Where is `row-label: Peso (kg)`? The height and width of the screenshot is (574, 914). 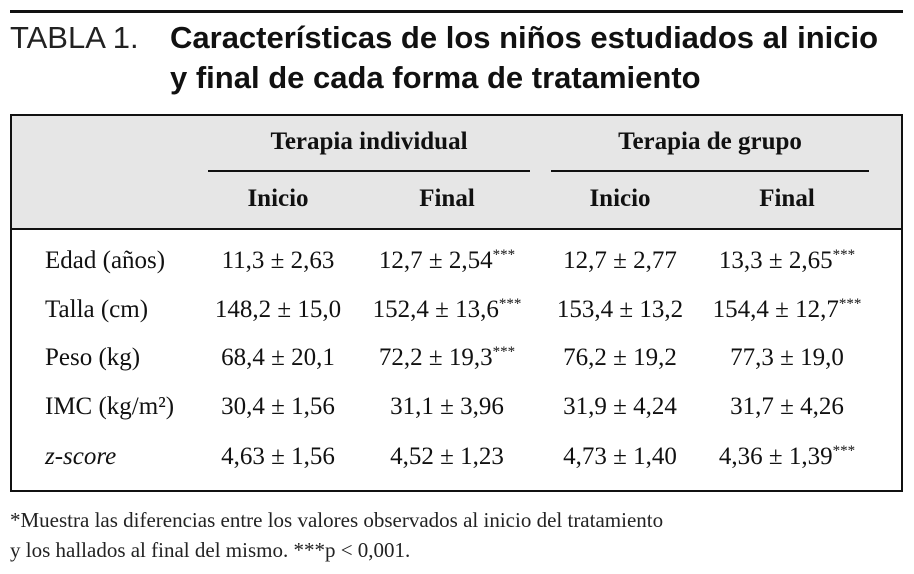 row-label: Peso (kg) is located at coordinates (93, 357).